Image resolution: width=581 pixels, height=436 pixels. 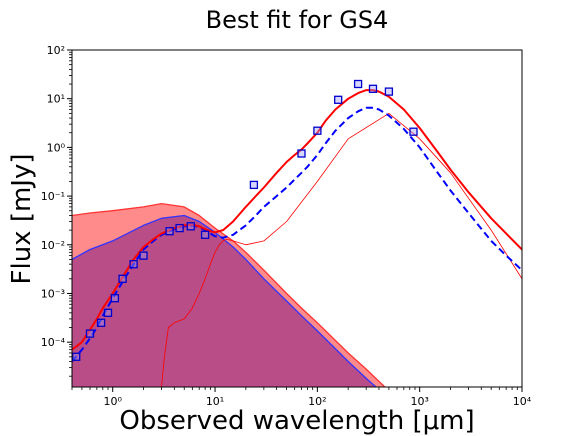 I want to click on x-axis-label: Observed wavelength [μm], so click(x=296, y=421).